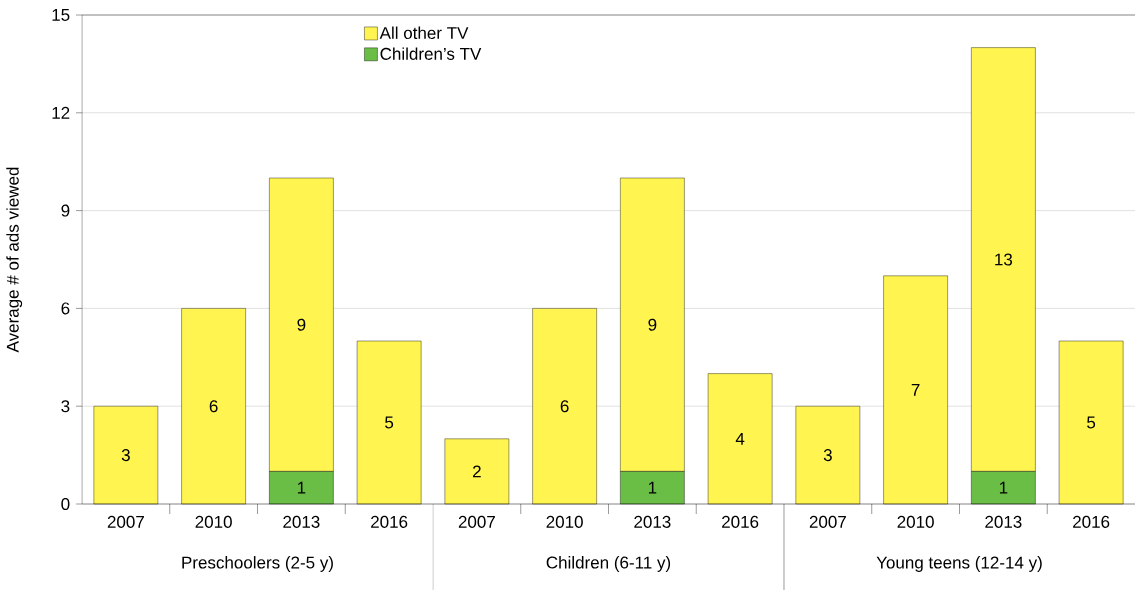  Describe the element at coordinates (431, 53) in the screenshot. I see `legend-label: Children’s TV` at that location.